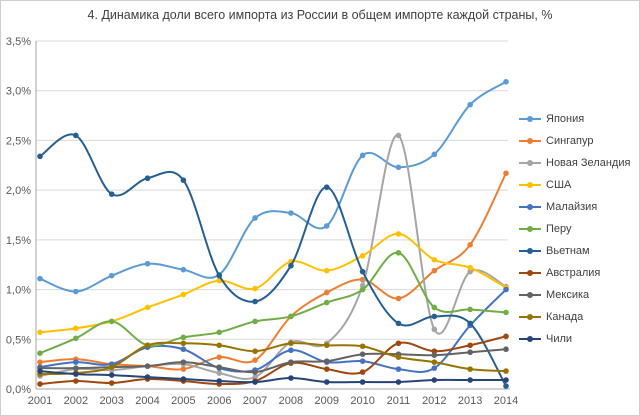 The height and width of the screenshot is (416, 640). Describe the element at coordinates (76, 401) in the screenshot. I see `x-axis-tick-label: 2002` at that location.